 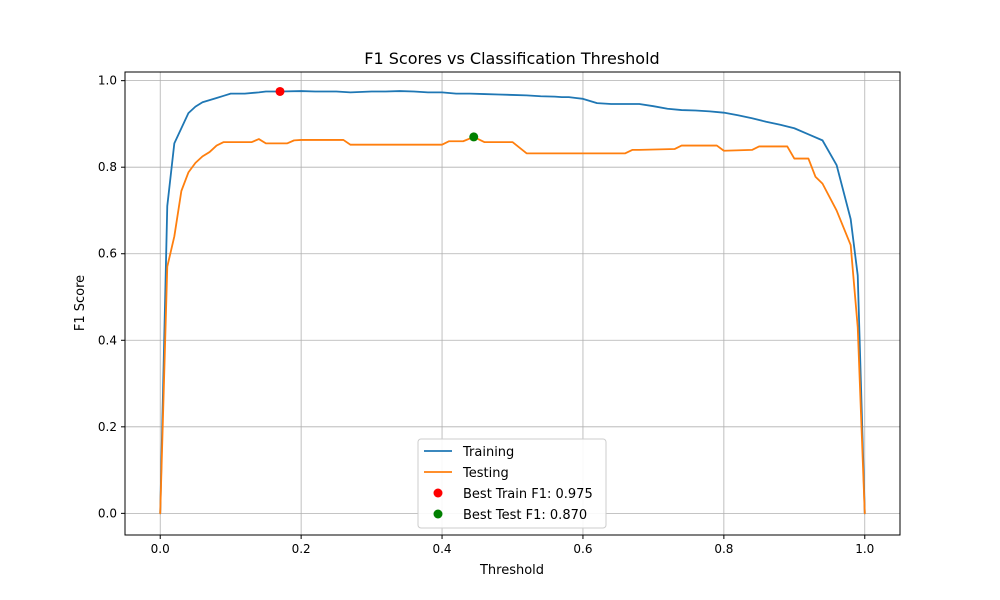 What do you see at coordinates (488, 452) in the screenshot?
I see `legend-label-training: Training` at bounding box center [488, 452].